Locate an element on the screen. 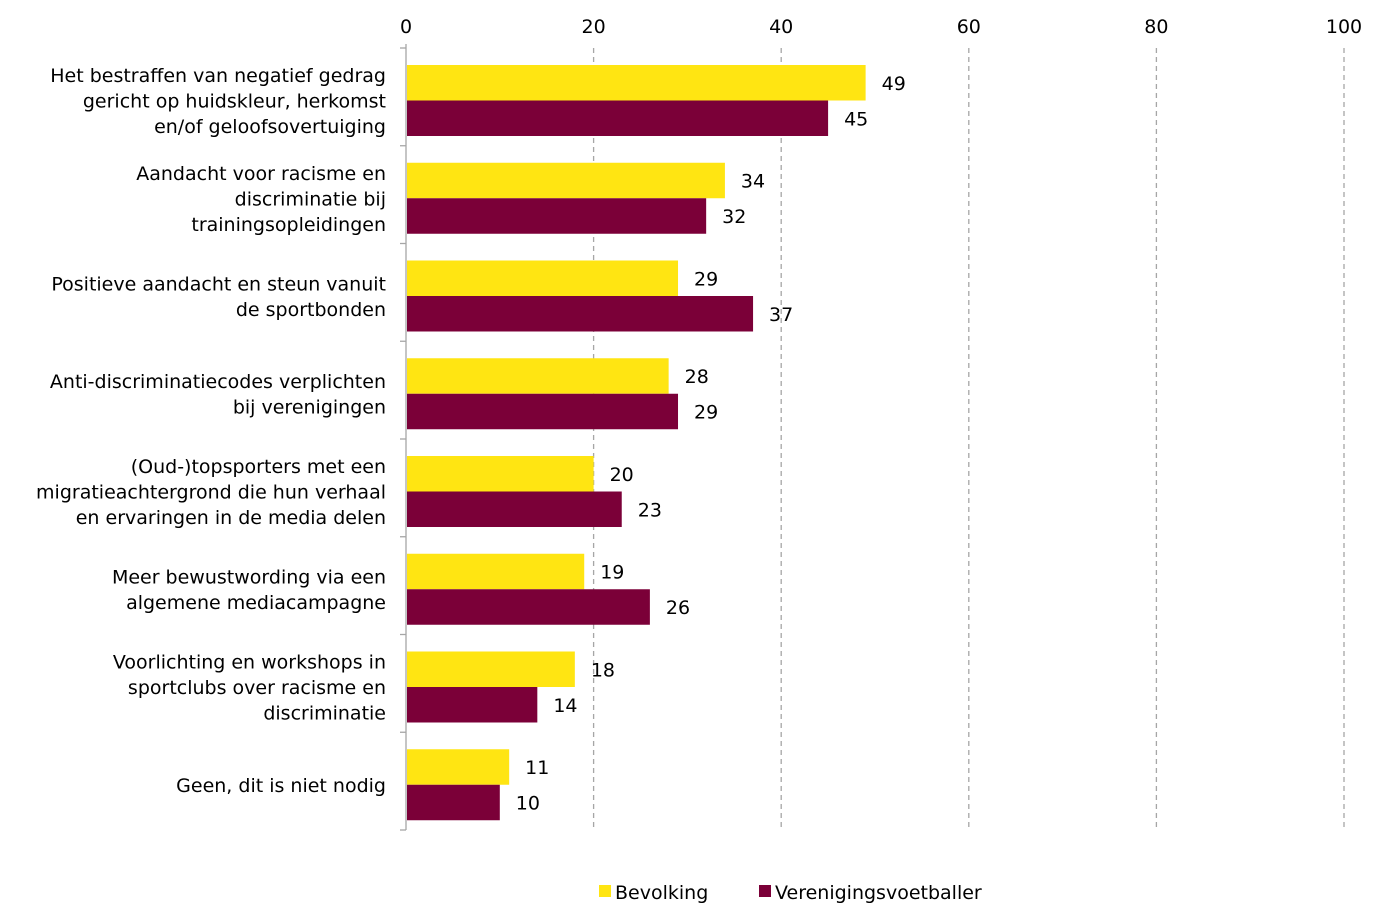 This screenshot has width=1382, height=905. legend-label: Bevolking is located at coordinates (661, 893).